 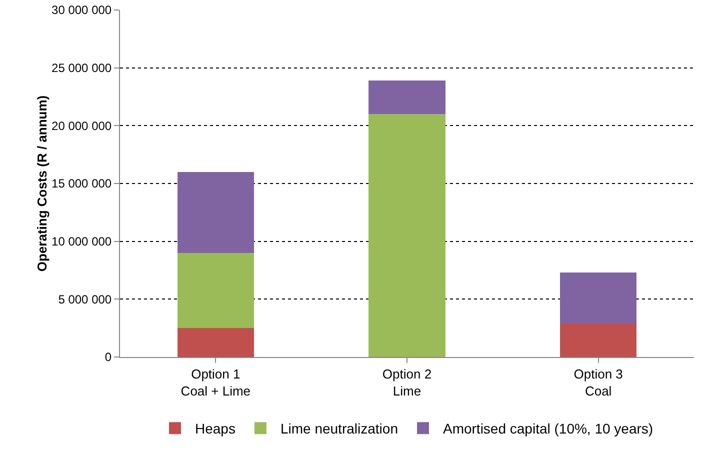 I want to click on y-tick-label: 0, so click(x=108, y=357).